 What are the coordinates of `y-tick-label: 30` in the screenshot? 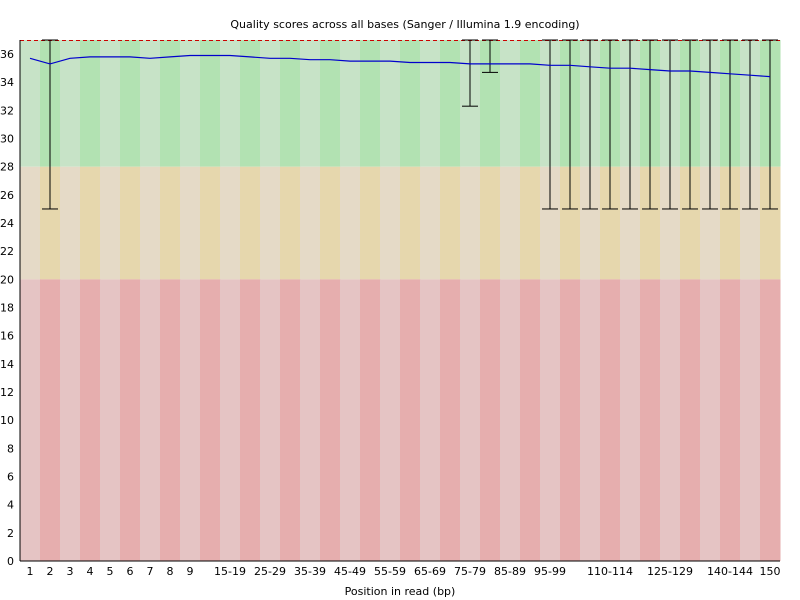 It's located at (7, 139).